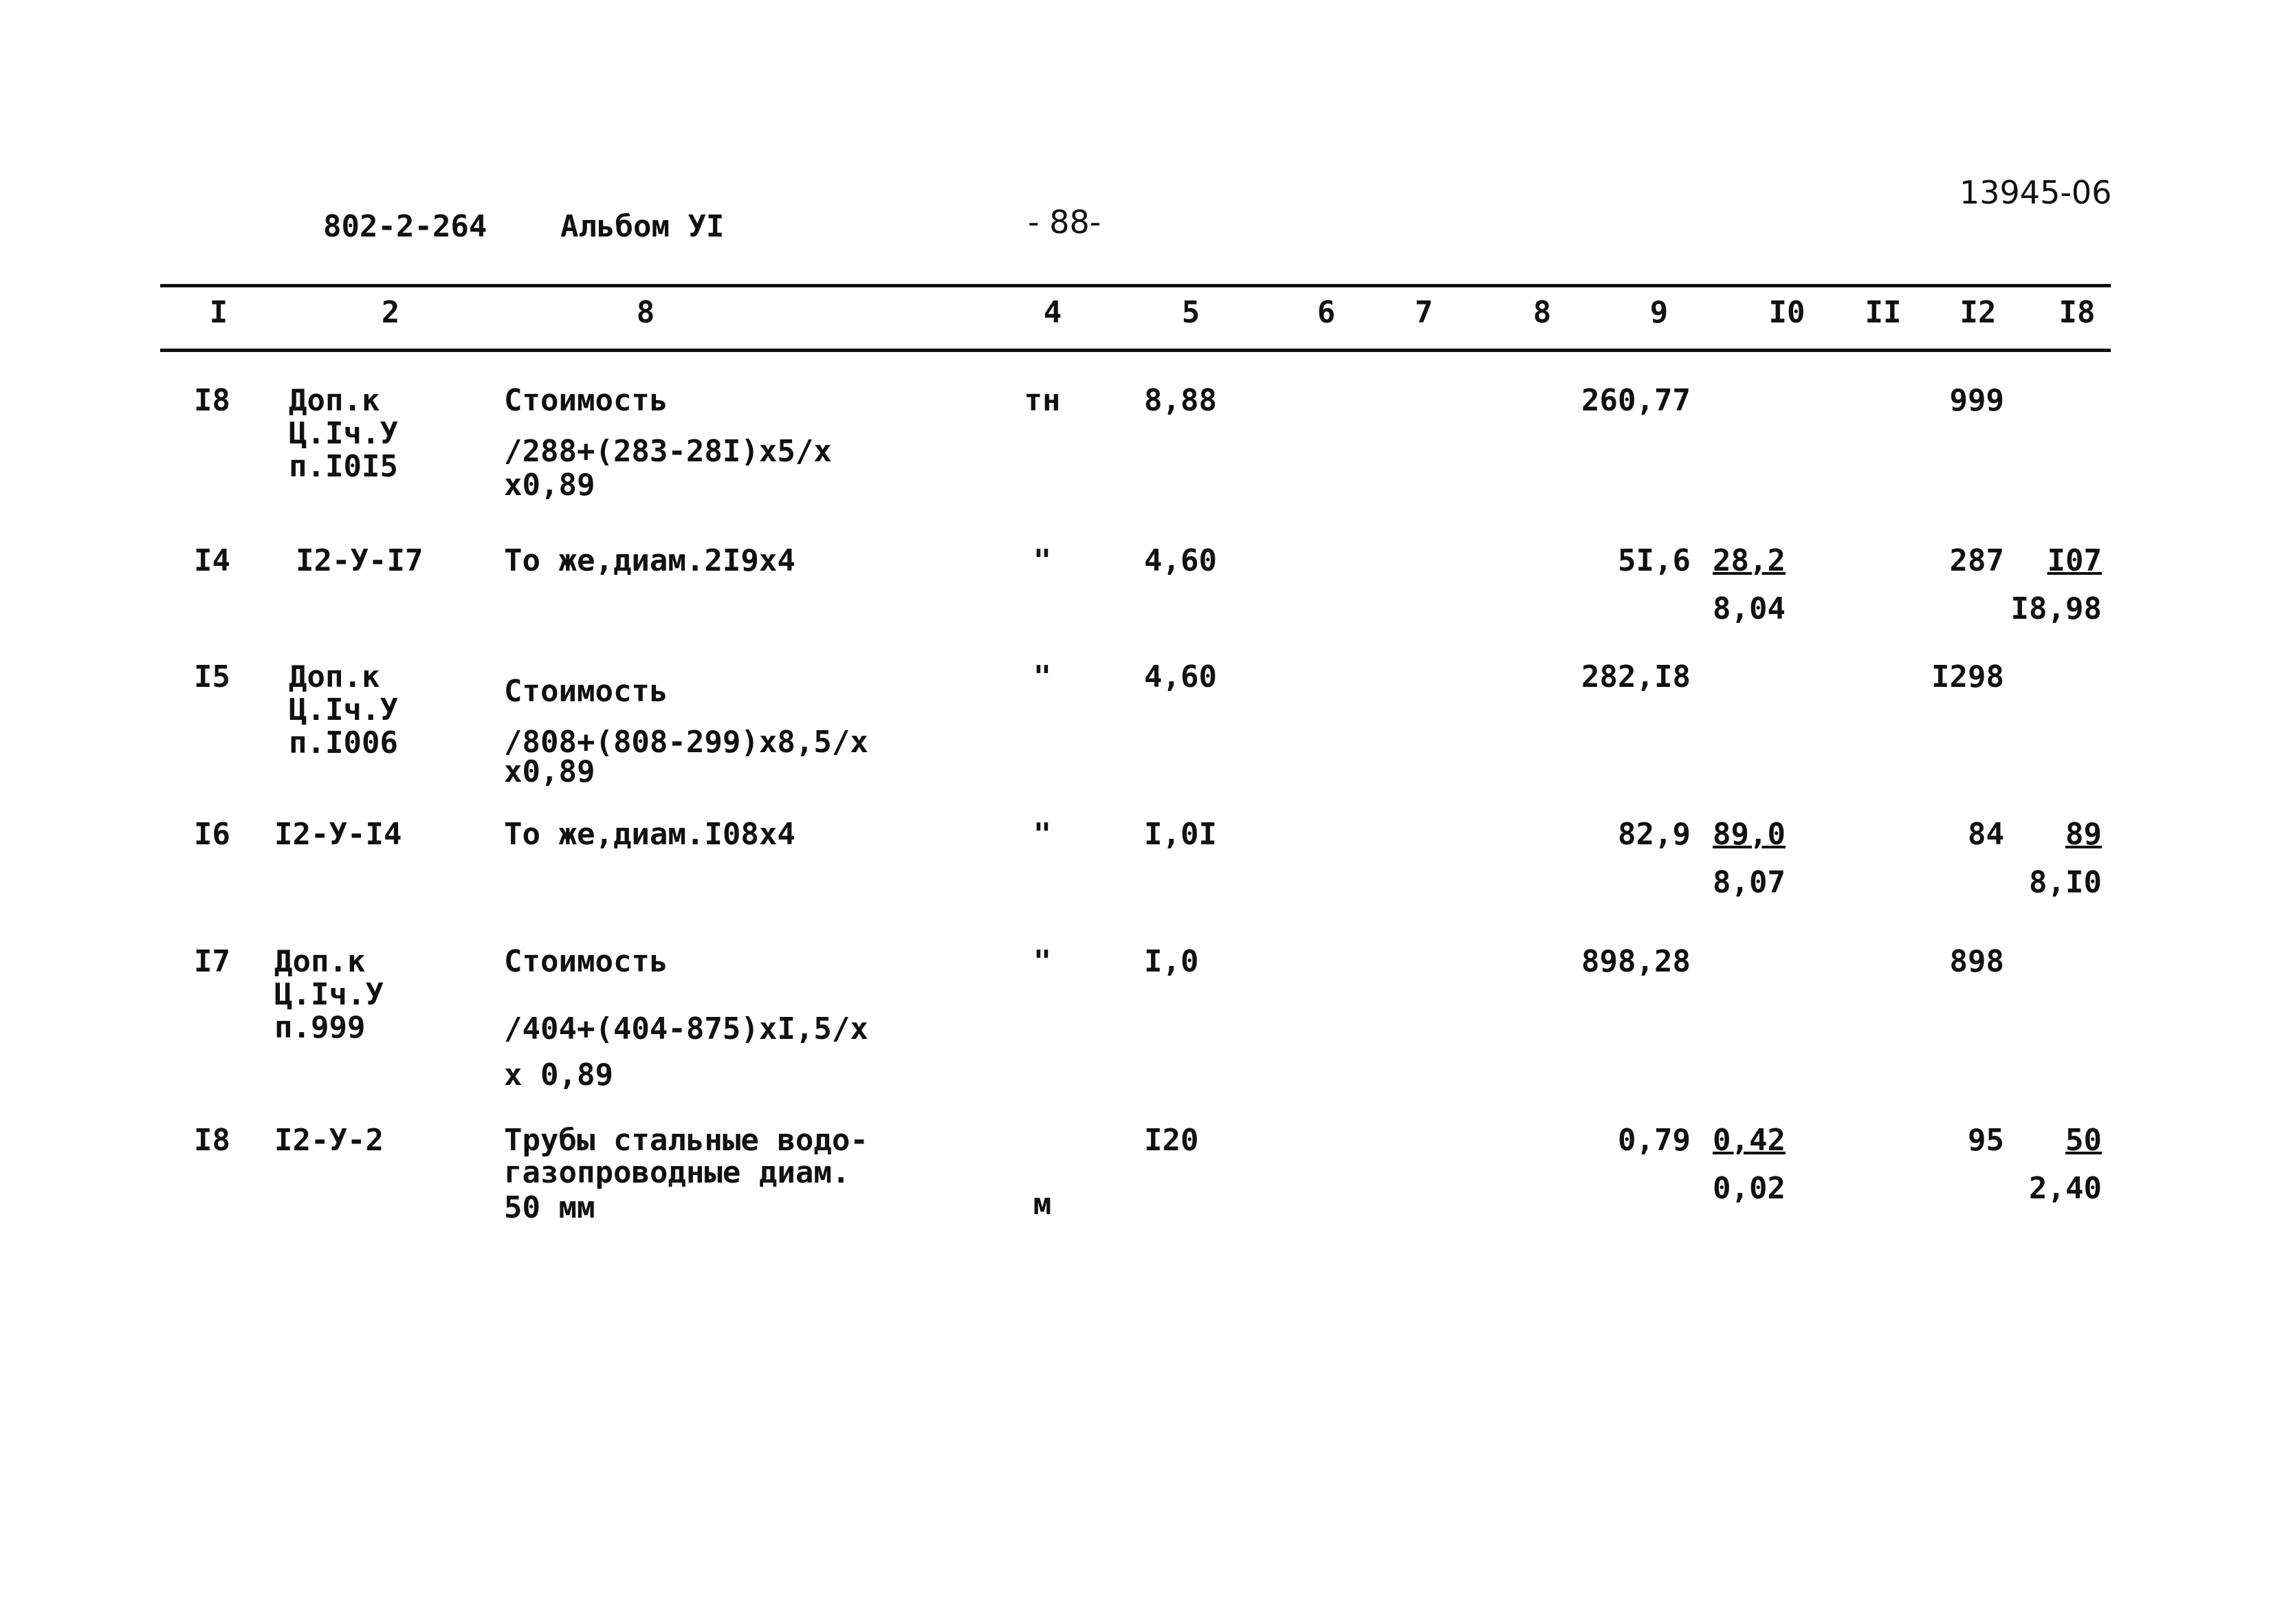 This screenshot has height=1624, width=2273. I want to click on row-name: То же,диам.2I9x4, so click(649, 560).